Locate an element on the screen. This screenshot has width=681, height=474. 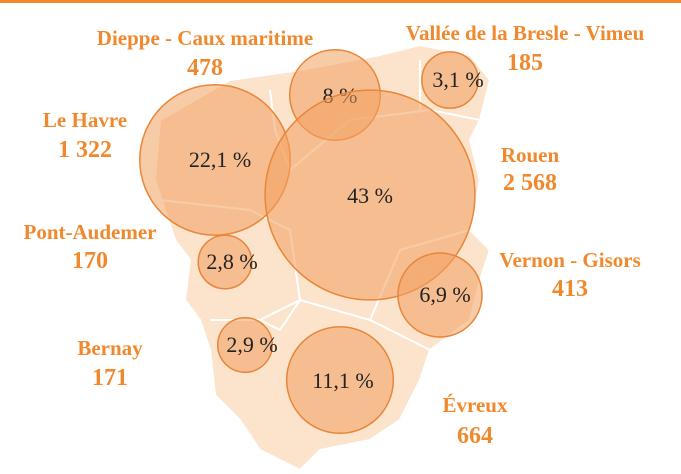
region-name: Bernay is located at coordinates (110, 348).